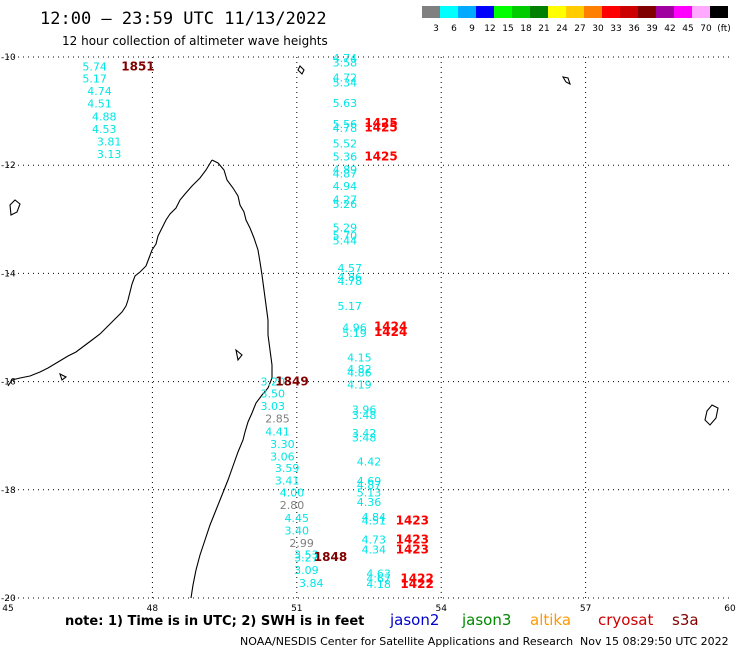 This screenshot has height=650, width=740. Describe the element at coordinates (414, 620) in the screenshot. I see `satellite-legend-jason2: jason2` at that location.